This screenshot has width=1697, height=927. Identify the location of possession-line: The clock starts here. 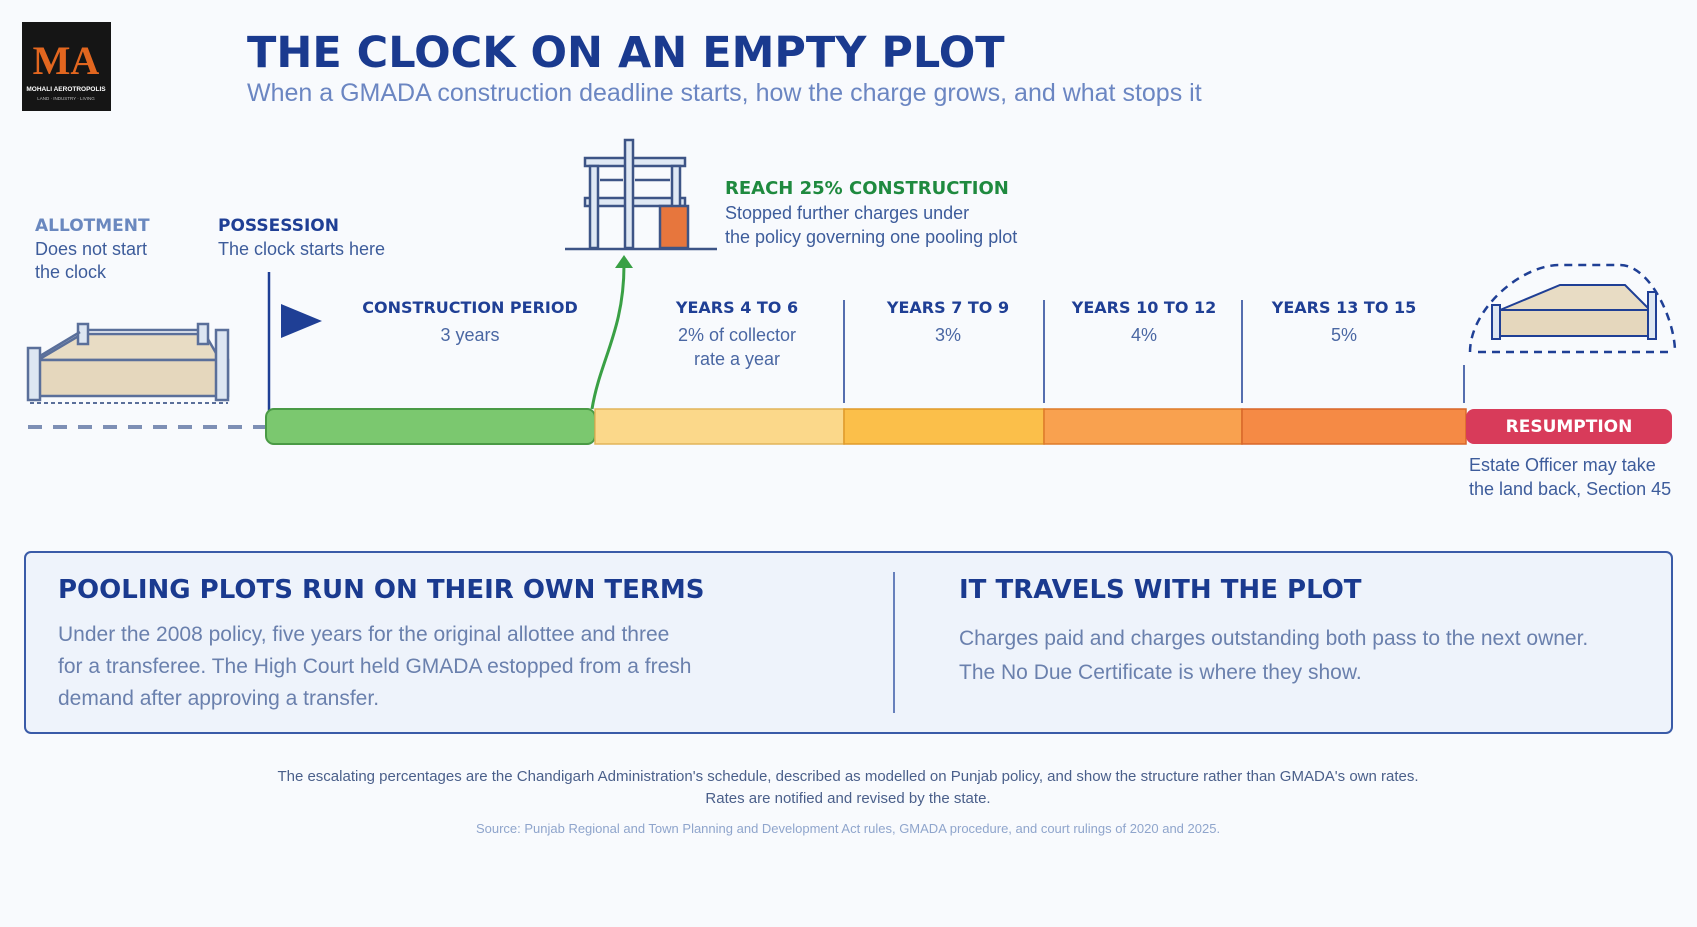
(301, 249).